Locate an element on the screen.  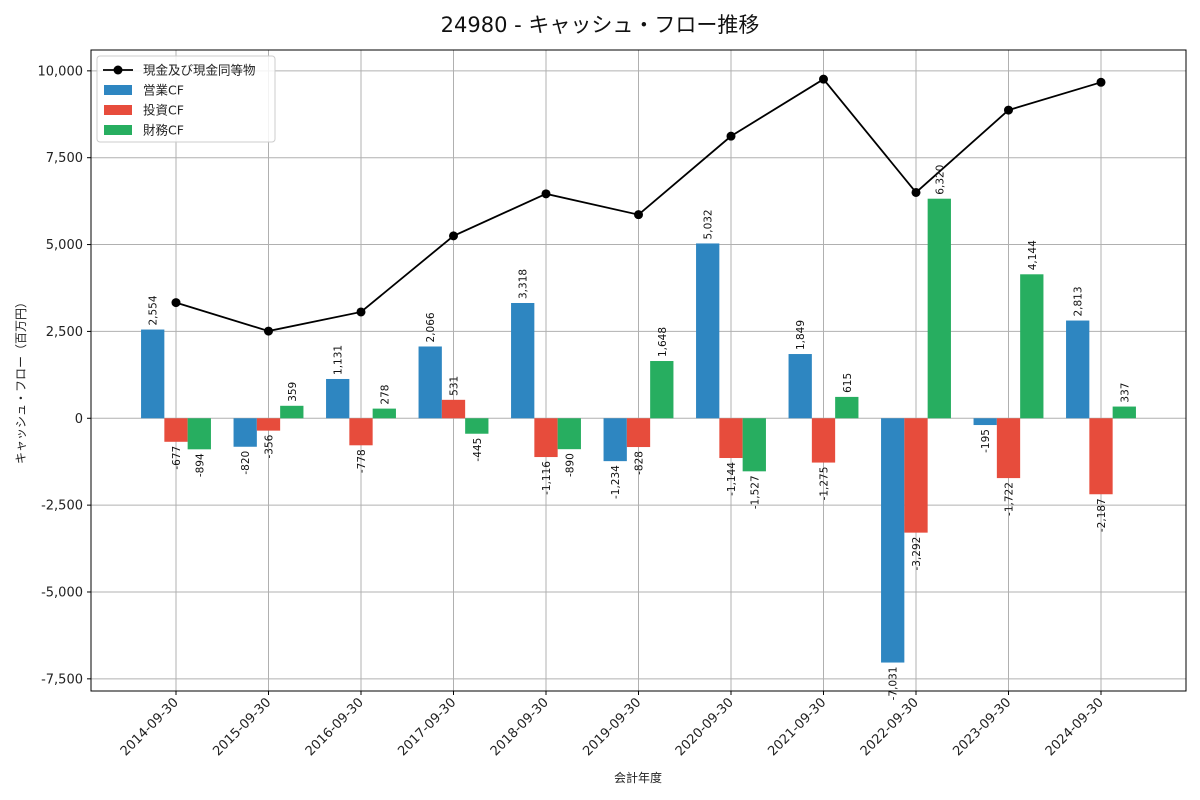
bar-value-label: -1,144 is located at coordinates (732, 479).